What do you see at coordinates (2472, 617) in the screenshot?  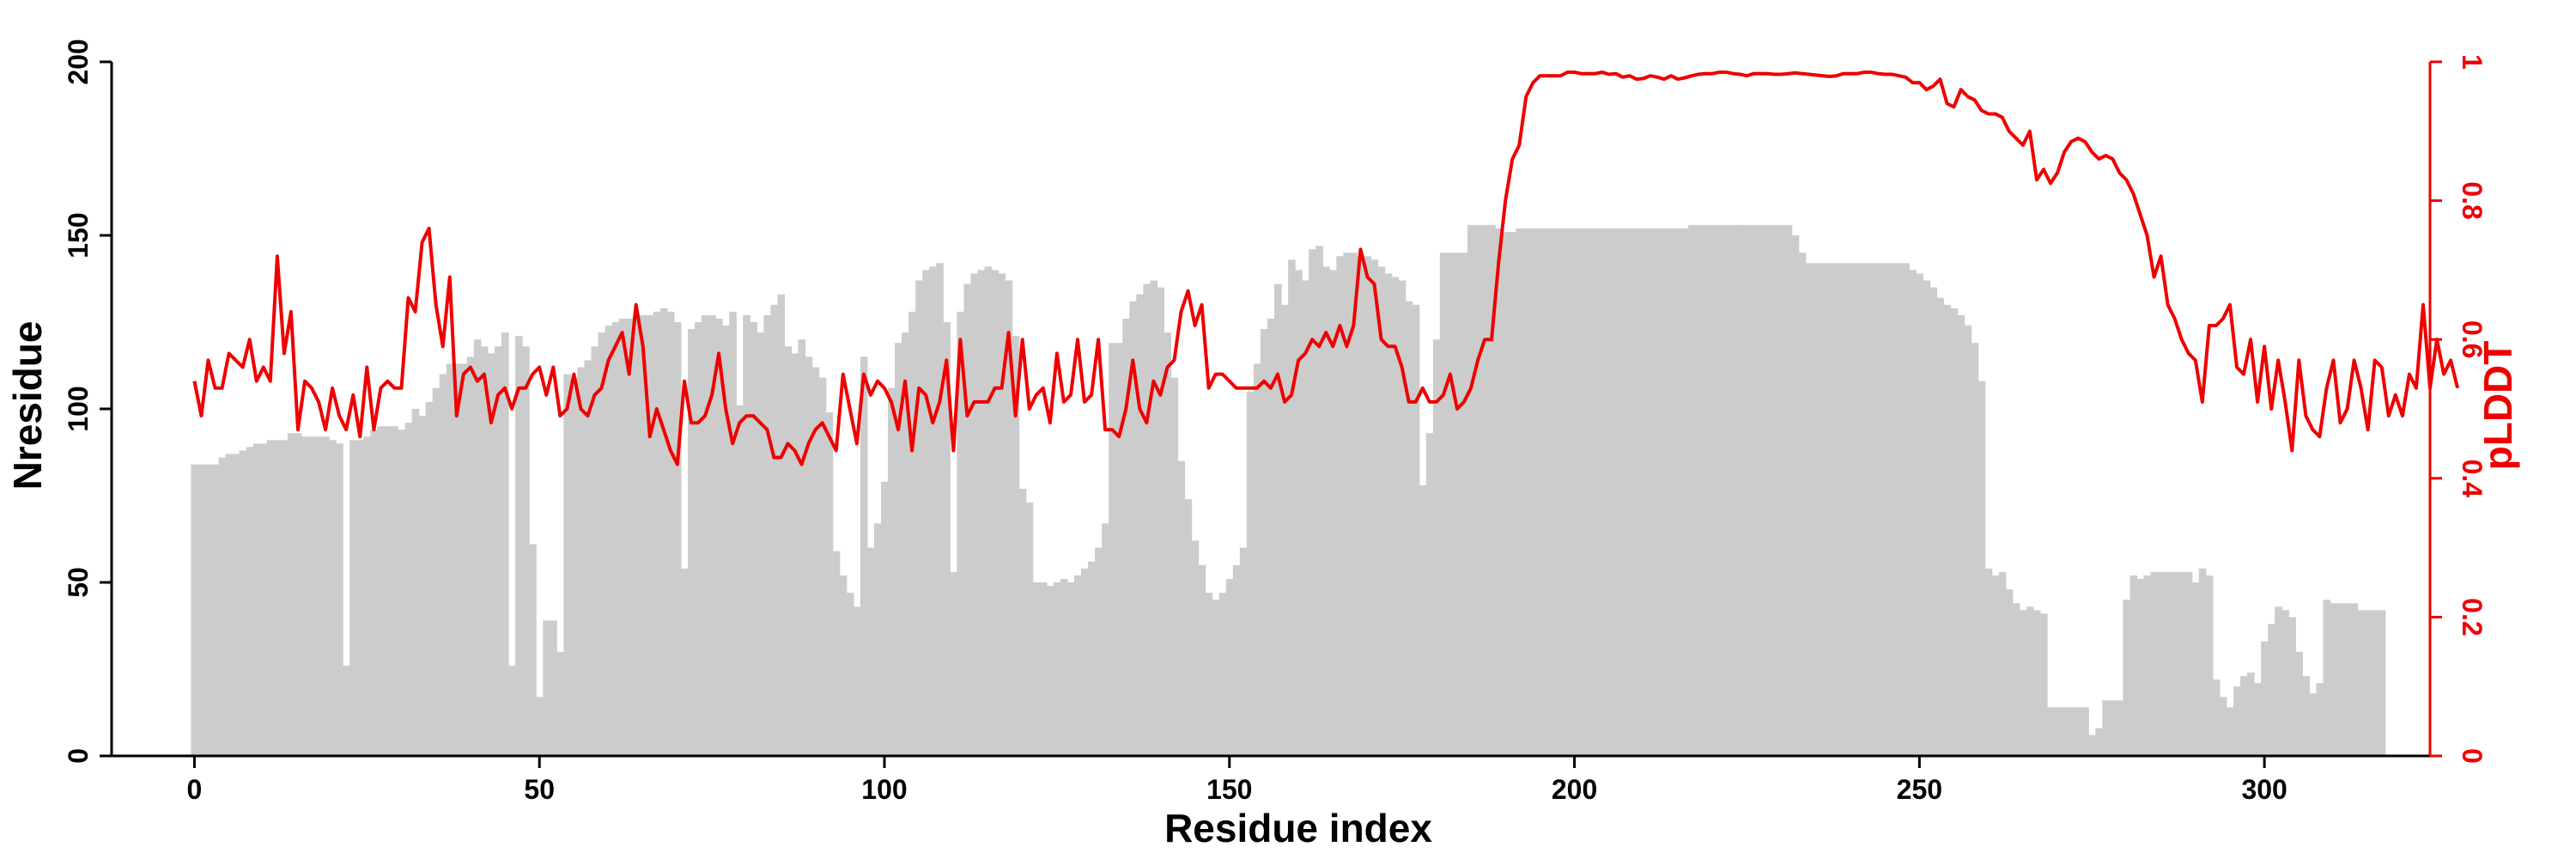 I see `y-right-tick-label: 0.2` at bounding box center [2472, 617].